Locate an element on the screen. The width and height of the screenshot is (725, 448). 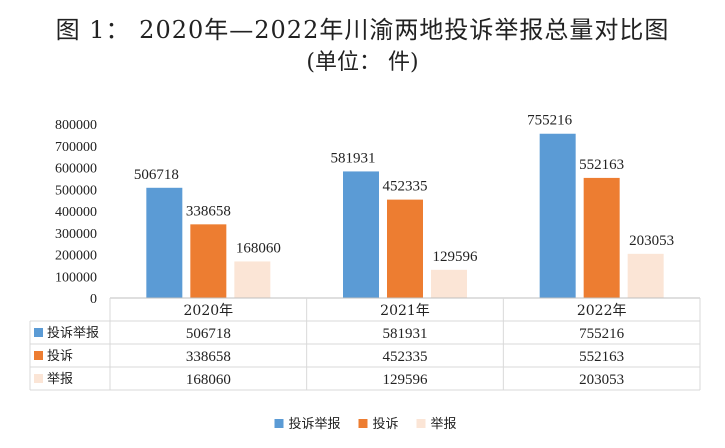
table-cell: 452335 is located at coordinates (405, 357).